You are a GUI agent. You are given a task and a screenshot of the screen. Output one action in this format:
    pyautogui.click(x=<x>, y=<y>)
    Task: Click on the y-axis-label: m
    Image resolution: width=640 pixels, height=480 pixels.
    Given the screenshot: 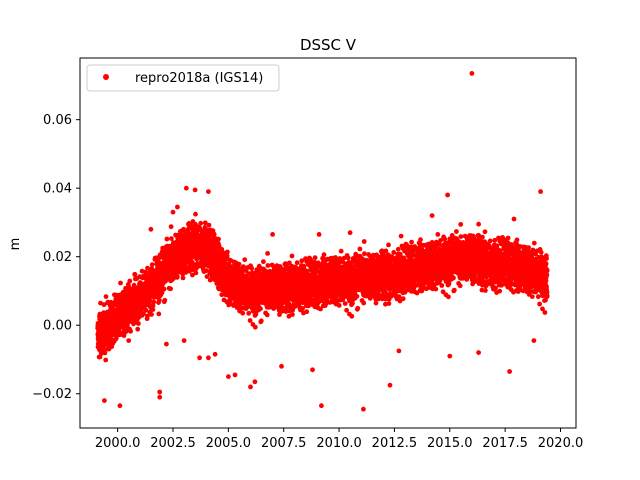 What is the action you would take?
    pyautogui.click(x=15, y=244)
    